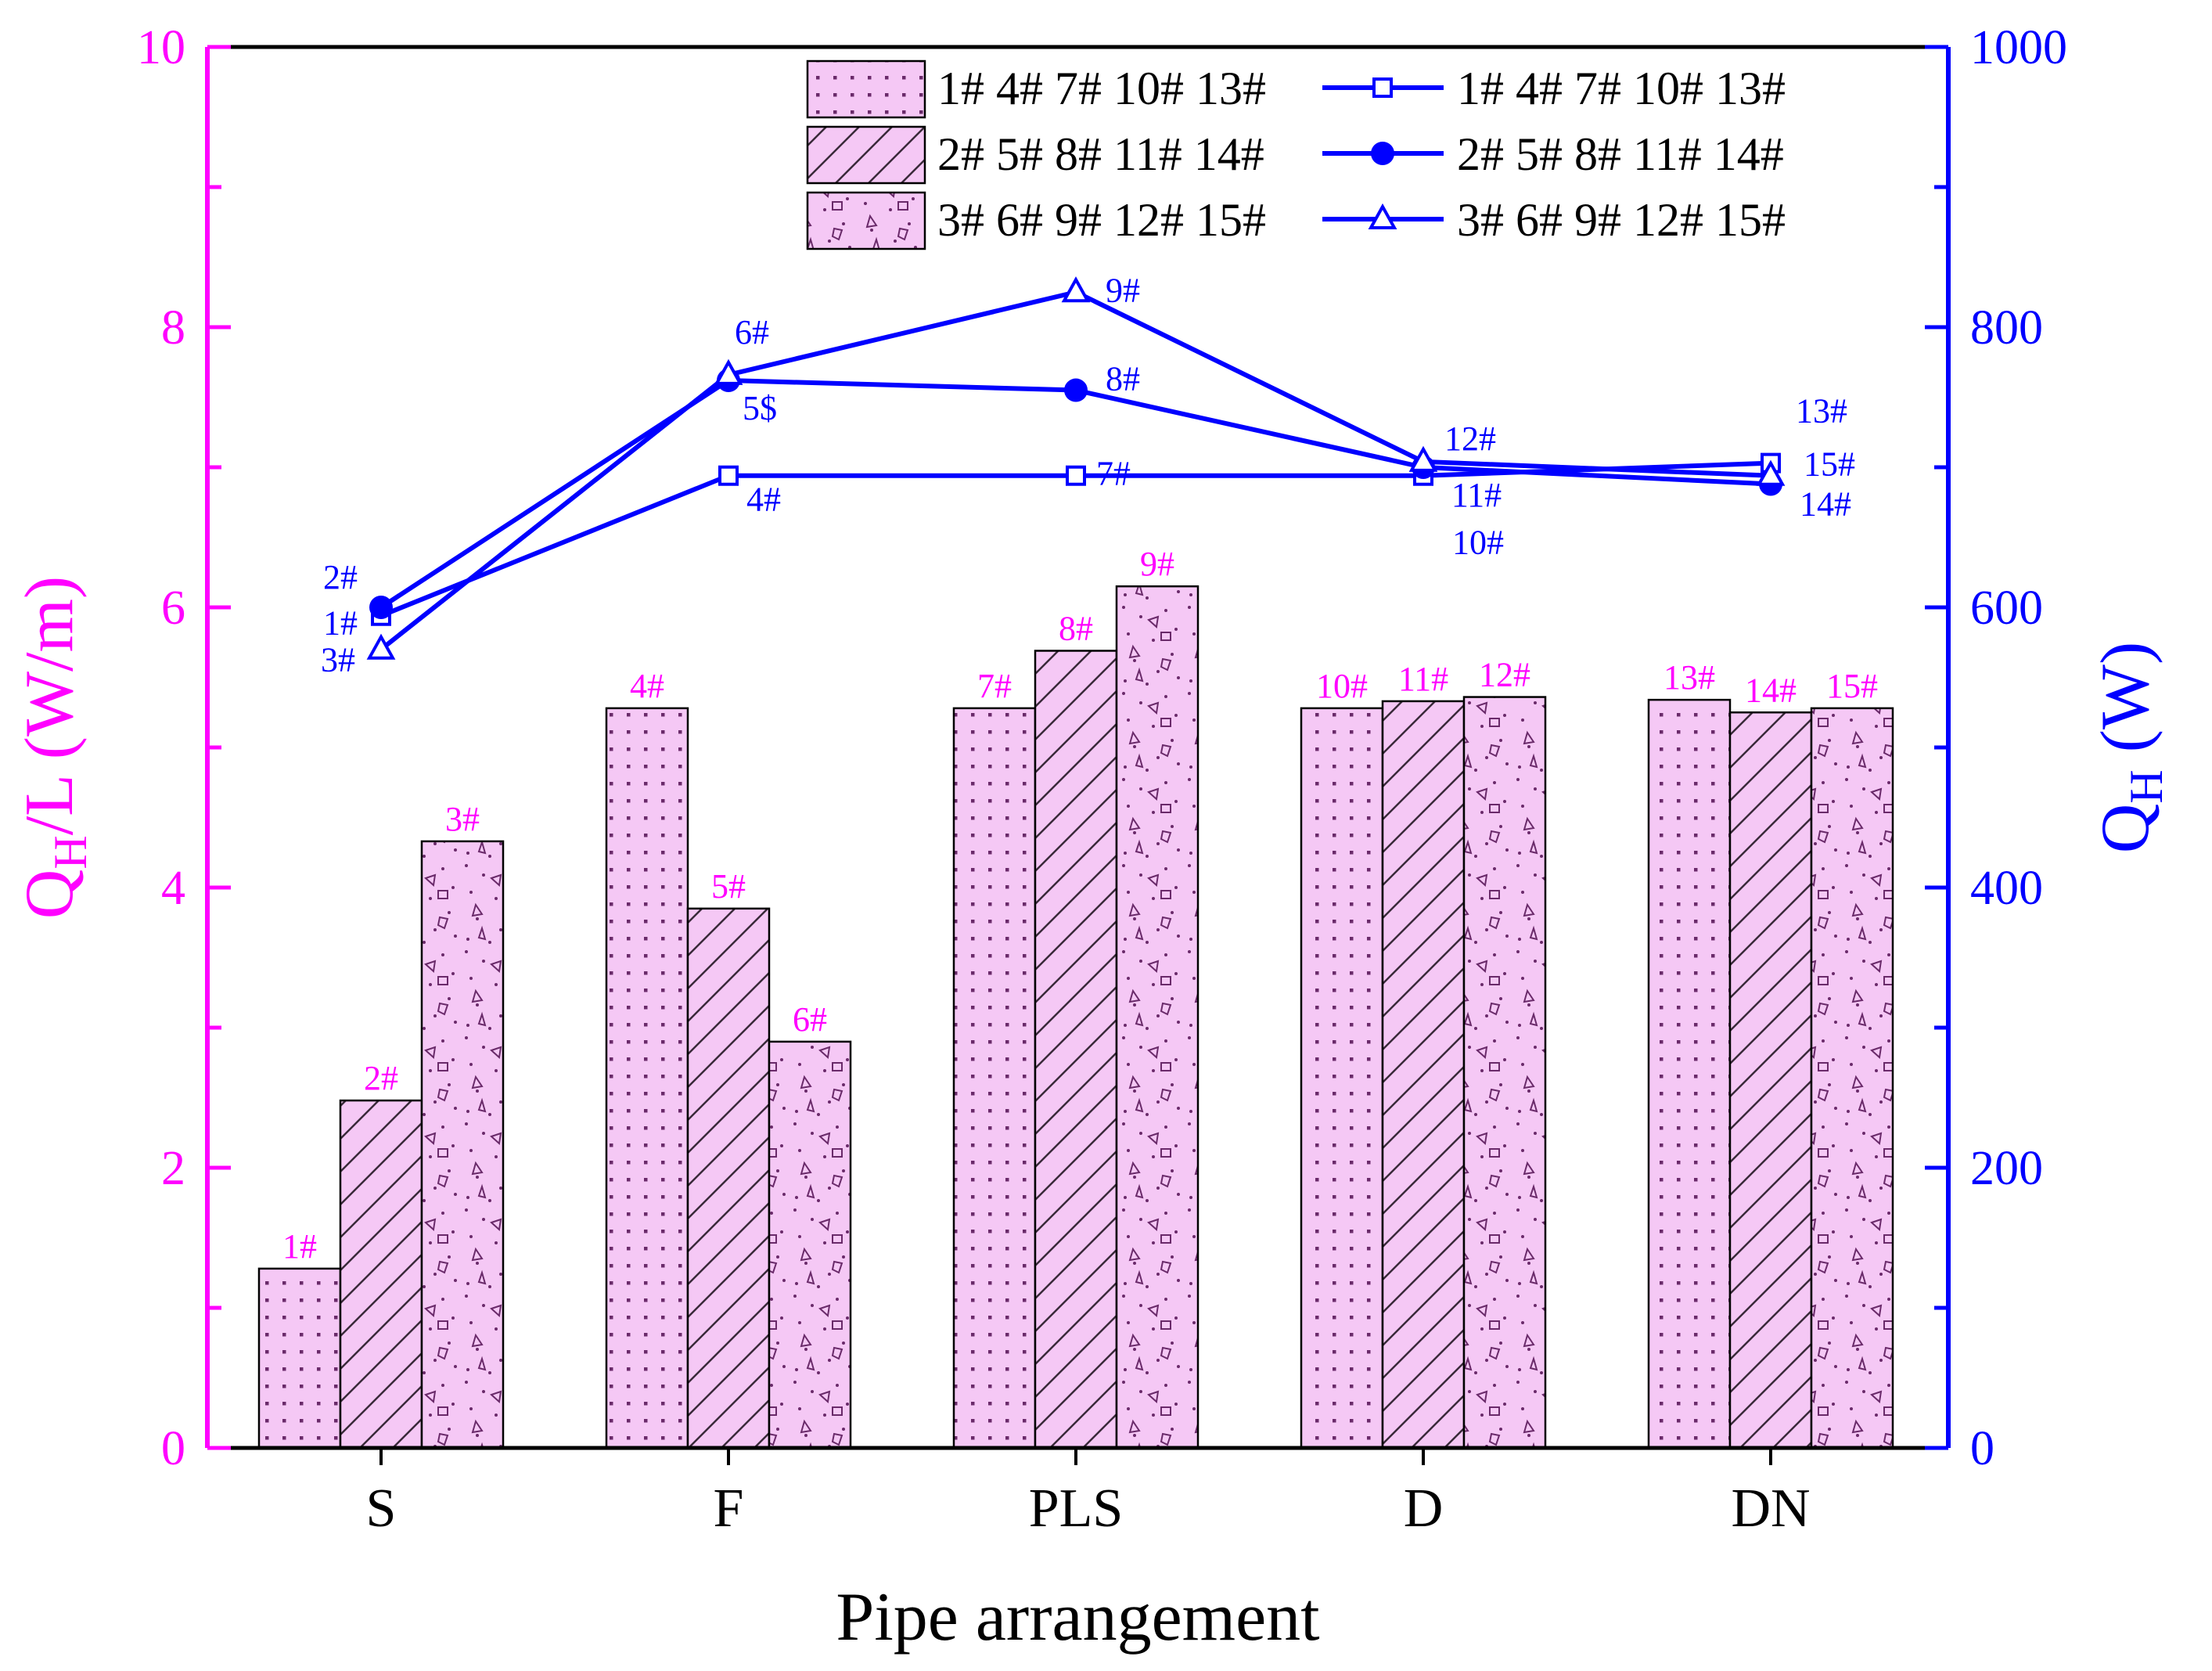  What do you see at coordinates (1101, 220) in the screenshot?
I see `legend-label-bar: 3# 6# 9# 12# 15#` at bounding box center [1101, 220].